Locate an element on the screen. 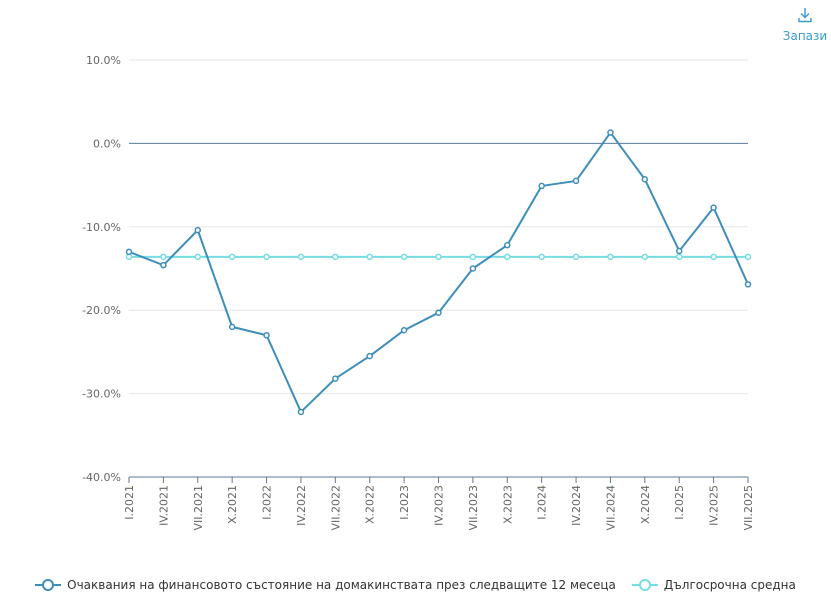  x-tick-label: IV.2024 is located at coordinates (576, 505).